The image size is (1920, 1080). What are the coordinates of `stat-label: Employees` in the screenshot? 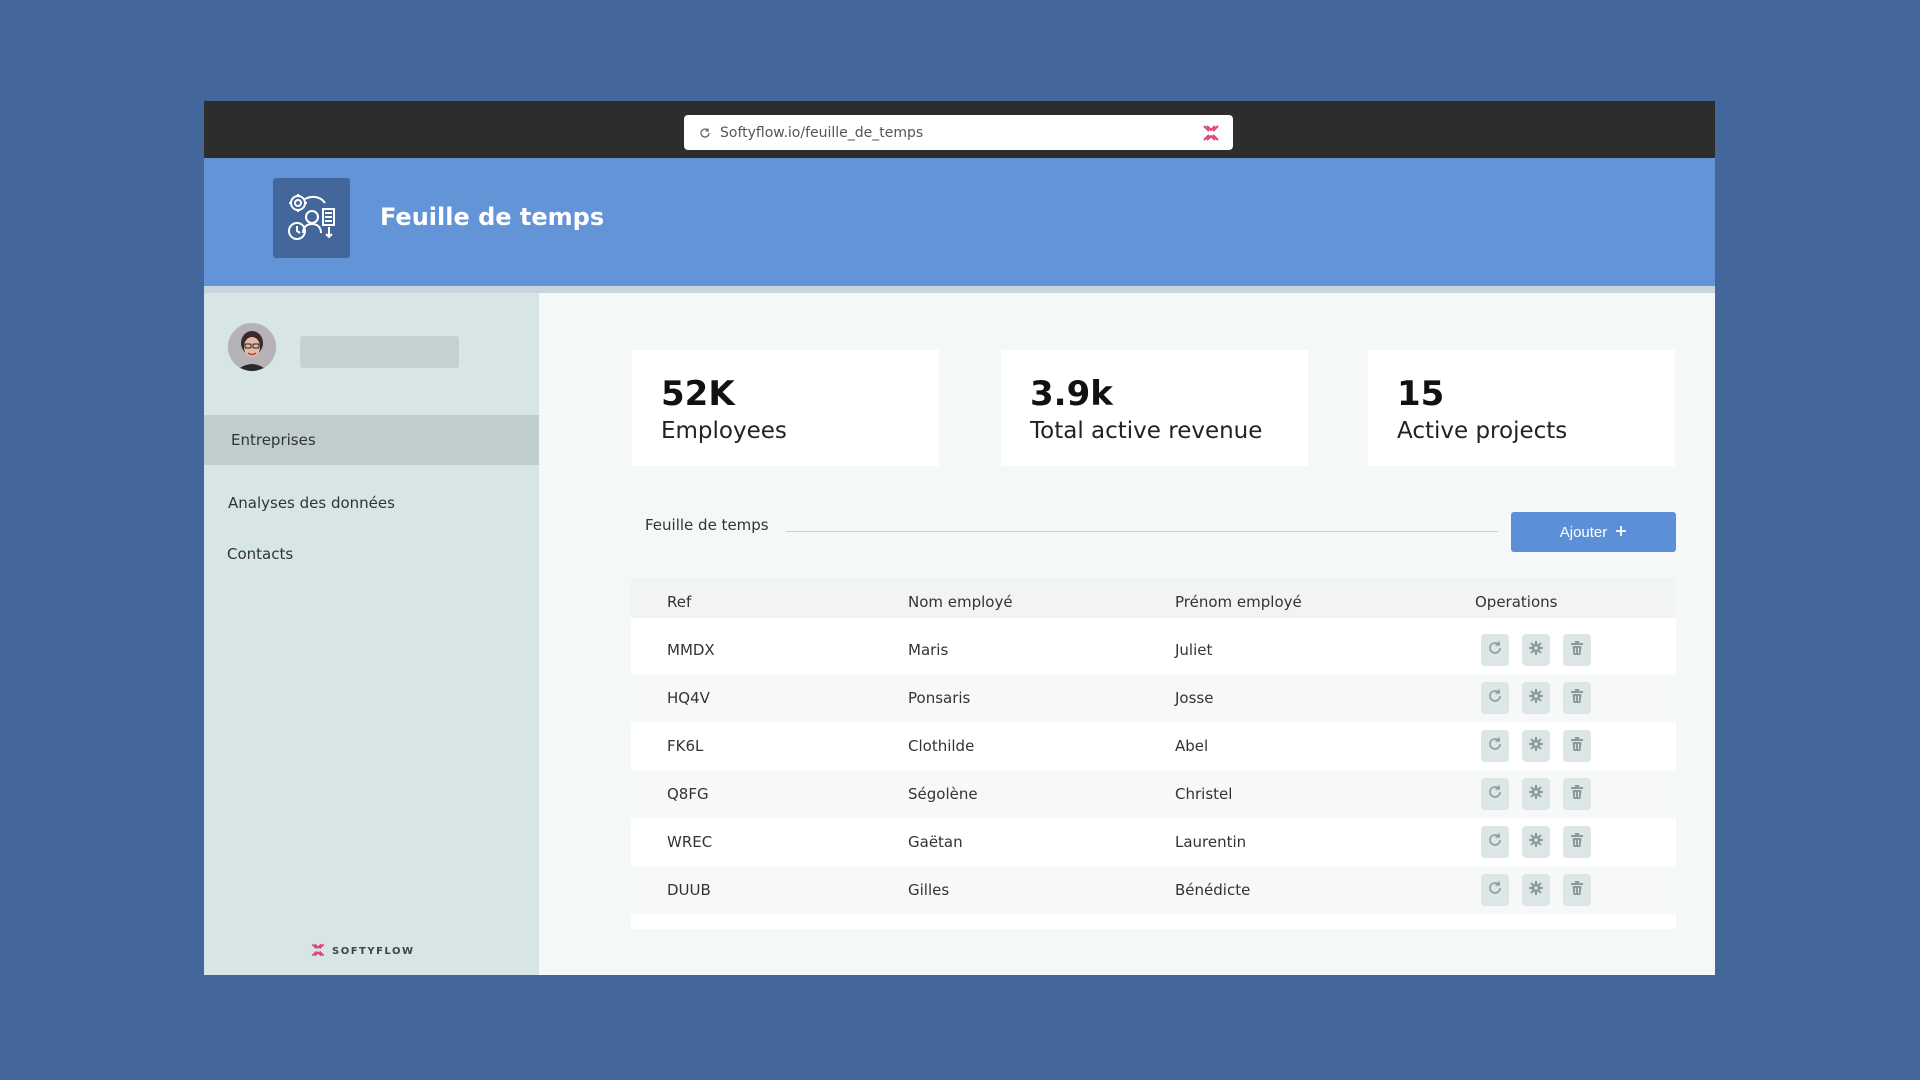 It's located at (724, 431).